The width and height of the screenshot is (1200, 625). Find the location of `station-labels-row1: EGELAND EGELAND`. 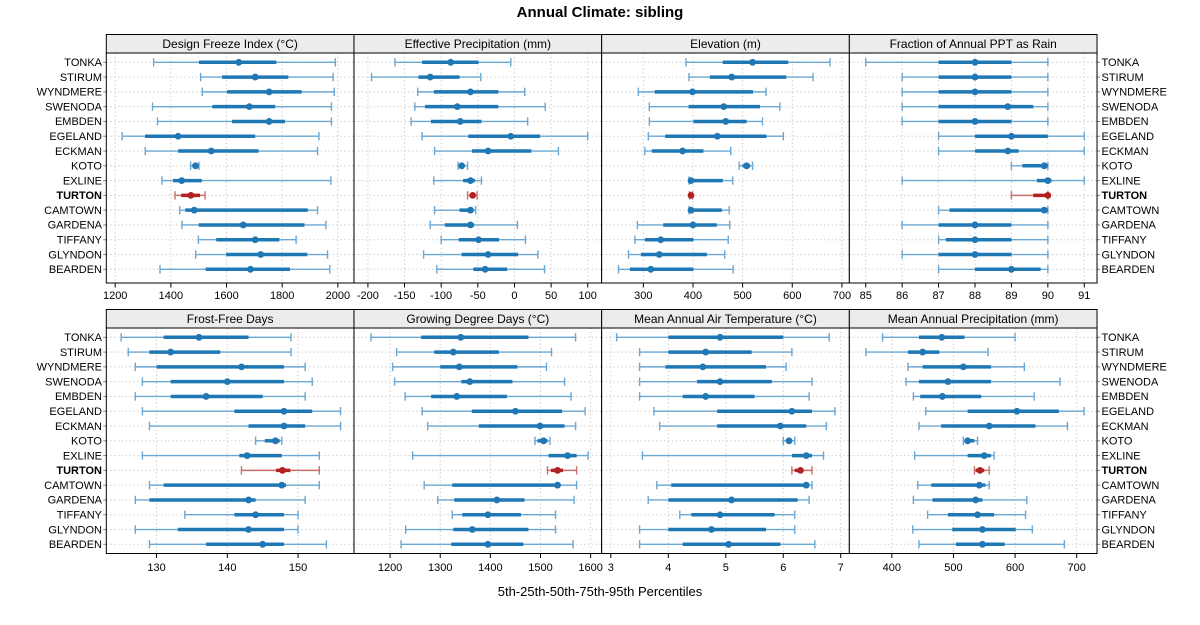

station-labels-row1: EGELAND EGELAND is located at coordinates (601, 412).